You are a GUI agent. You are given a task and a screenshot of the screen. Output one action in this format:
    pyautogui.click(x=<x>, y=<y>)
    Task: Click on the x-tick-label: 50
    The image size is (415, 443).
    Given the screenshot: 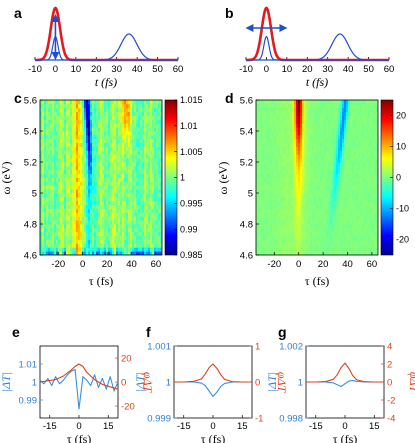 What is the action you would take?
    pyautogui.click(x=368, y=69)
    